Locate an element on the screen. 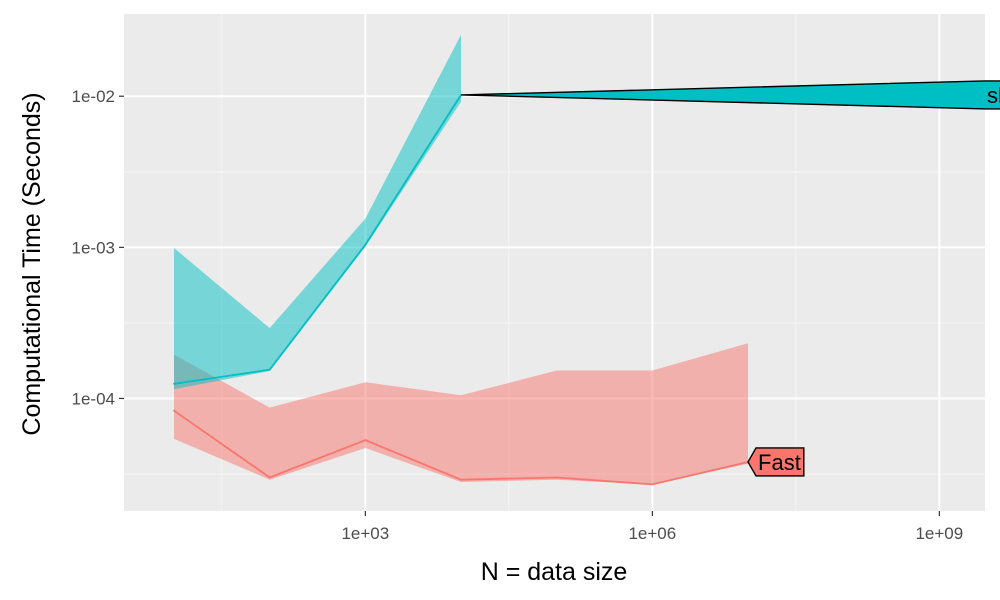 This screenshot has height=600, width=1000. x-tick-label: 1e+06 is located at coordinates (652, 533).